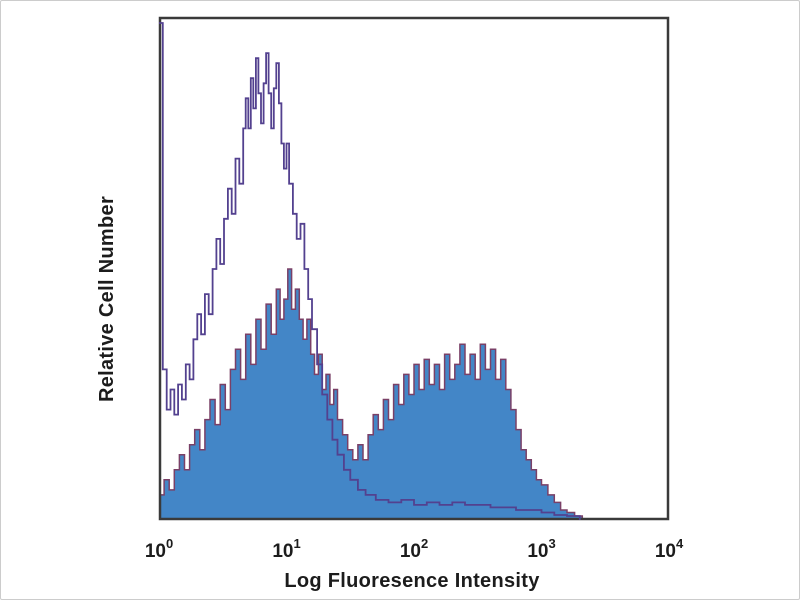  I want to click on x-tick-label: 10⁰, so click(159, 549).